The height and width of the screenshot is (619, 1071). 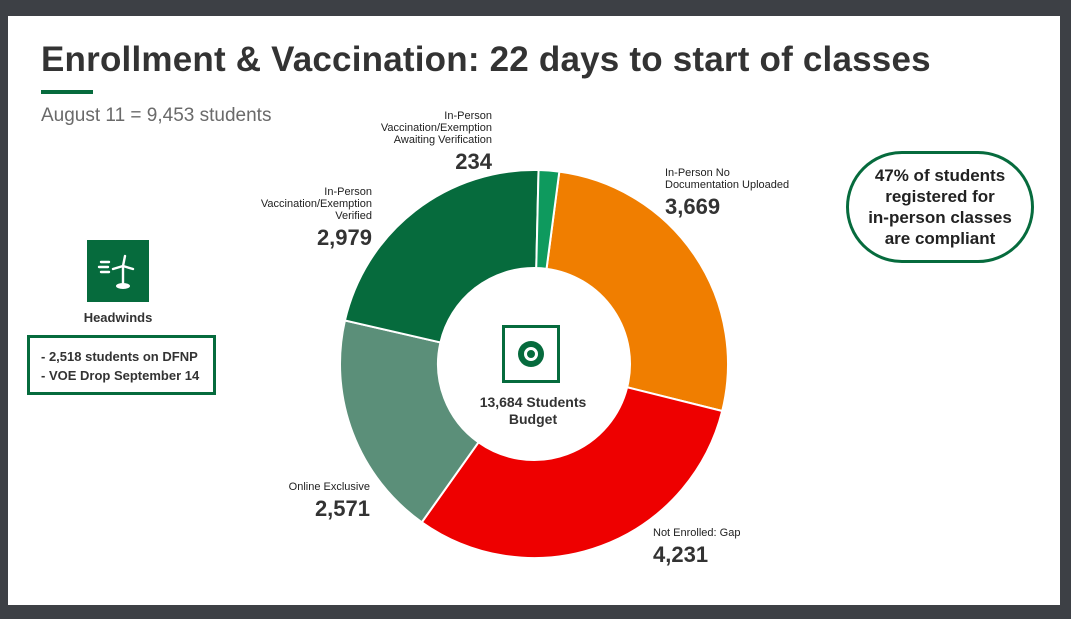 I want to click on slice-value-label: 2,979, so click(x=344, y=237).